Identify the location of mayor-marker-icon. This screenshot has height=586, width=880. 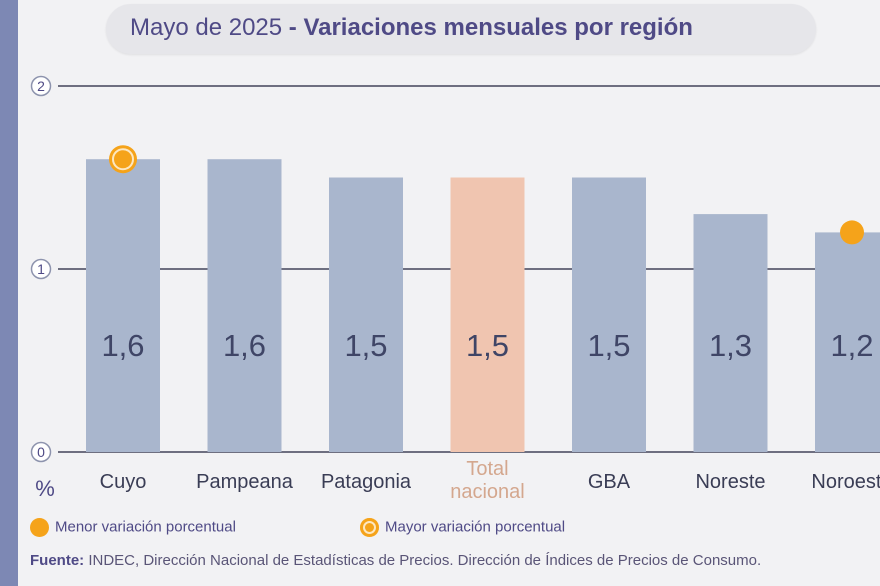
(369, 527).